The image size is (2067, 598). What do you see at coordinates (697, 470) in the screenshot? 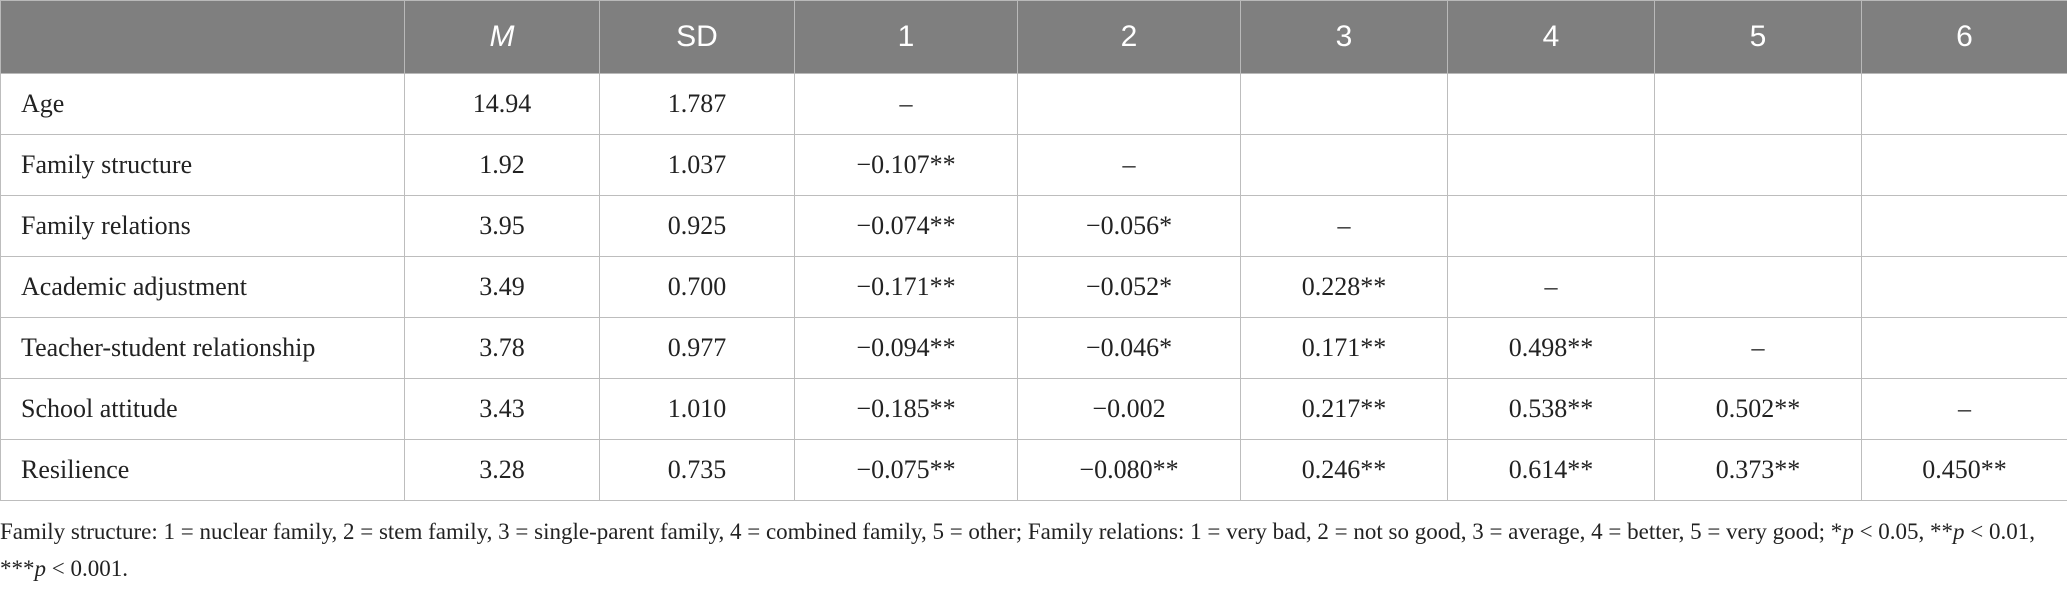
I see `cell-sd: 0.735` at bounding box center [697, 470].